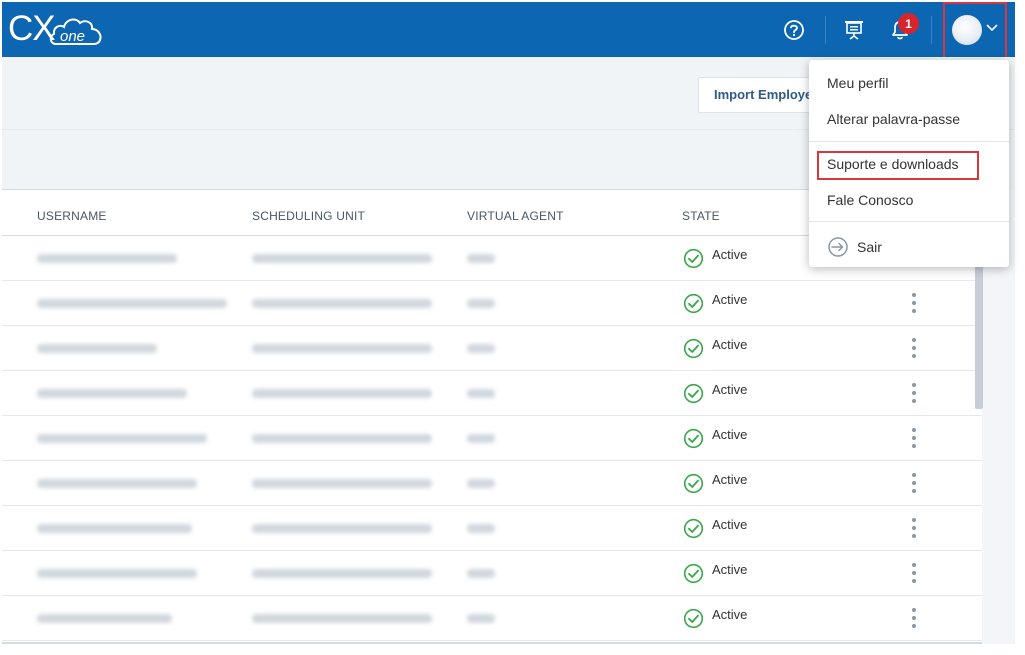  Describe the element at coordinates (72, 216) in the screenshot. I see `column-header-username: USERNAME` at that location.